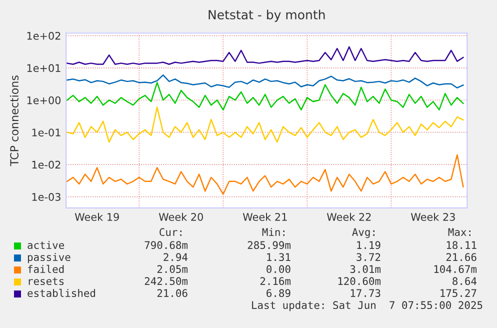  I want to click on y-tick-label: 1e+01, so click(43, 68).